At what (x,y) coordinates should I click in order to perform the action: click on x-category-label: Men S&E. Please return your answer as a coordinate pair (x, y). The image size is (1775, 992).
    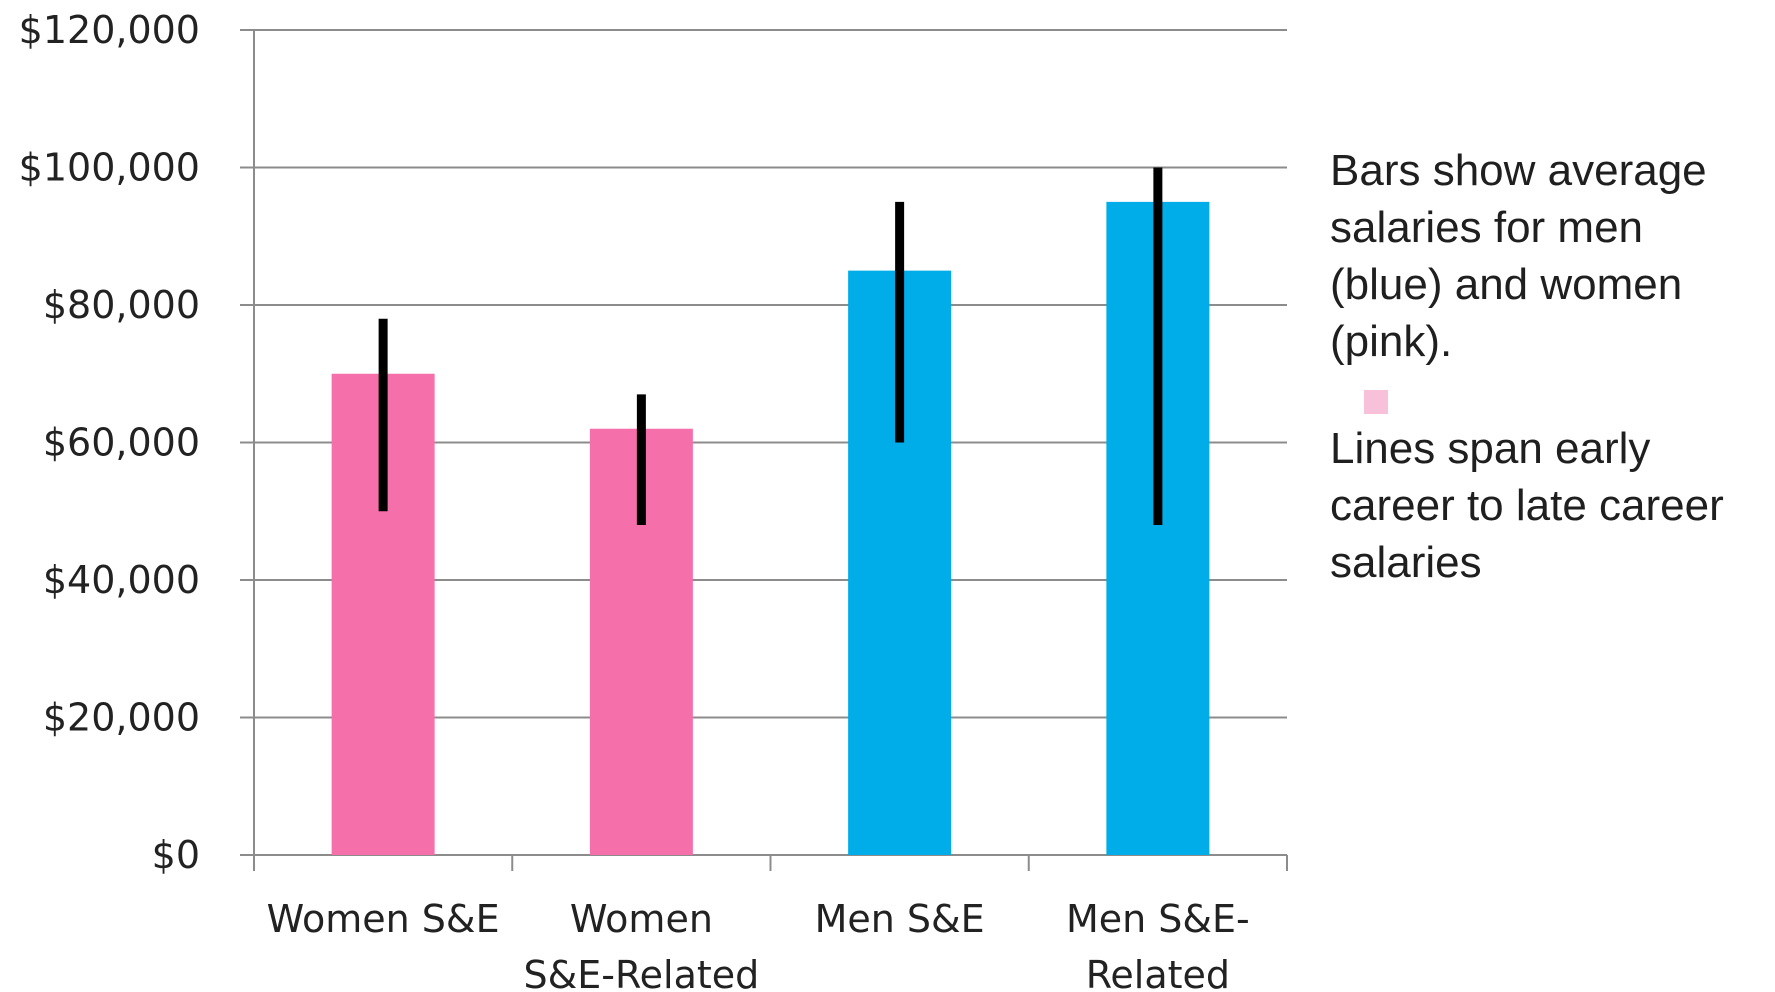
    Looking at the image, I should click on (900, 919).